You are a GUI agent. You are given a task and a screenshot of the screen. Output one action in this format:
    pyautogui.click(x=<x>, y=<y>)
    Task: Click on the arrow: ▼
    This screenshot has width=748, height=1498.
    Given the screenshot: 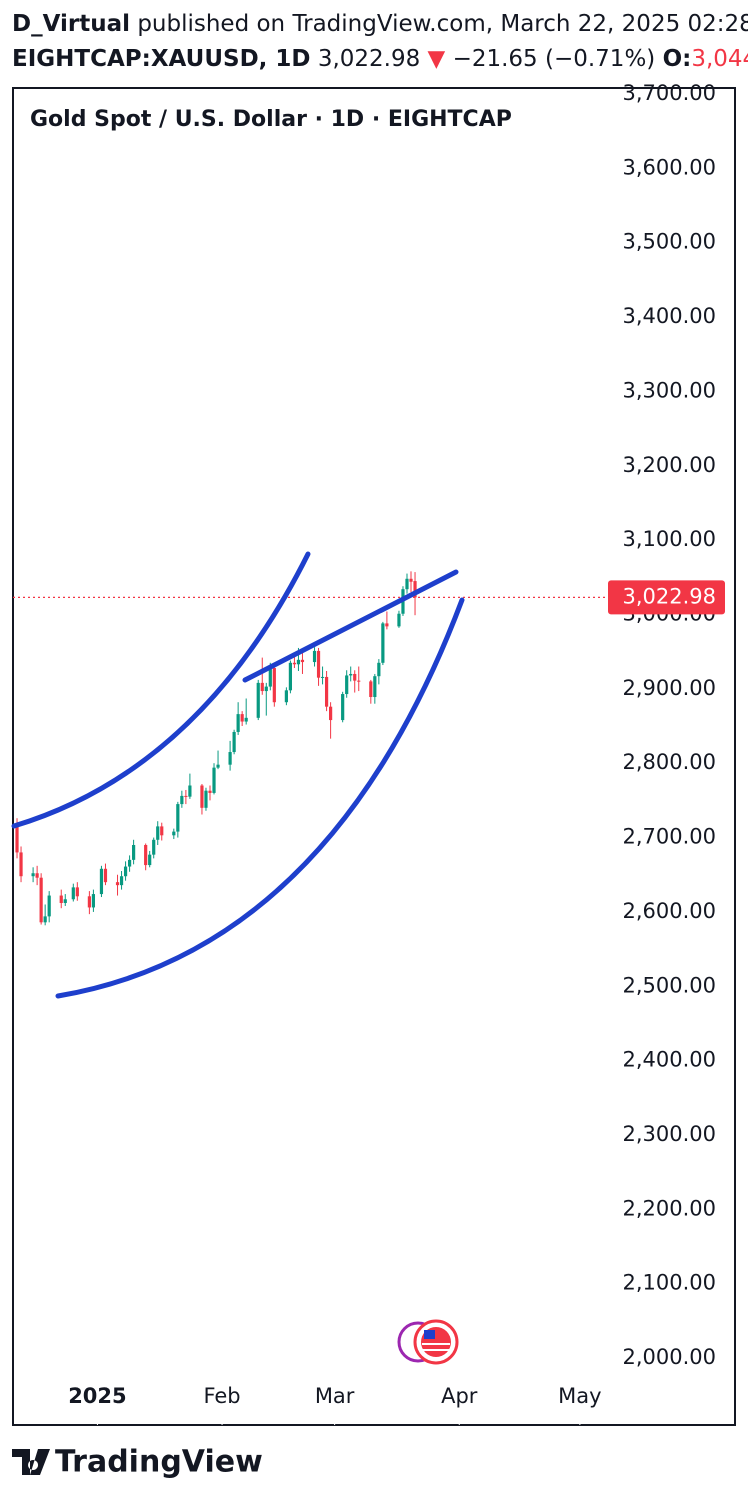 What is the action you would take?
    pyautogui.click(x=437, y=59)
    